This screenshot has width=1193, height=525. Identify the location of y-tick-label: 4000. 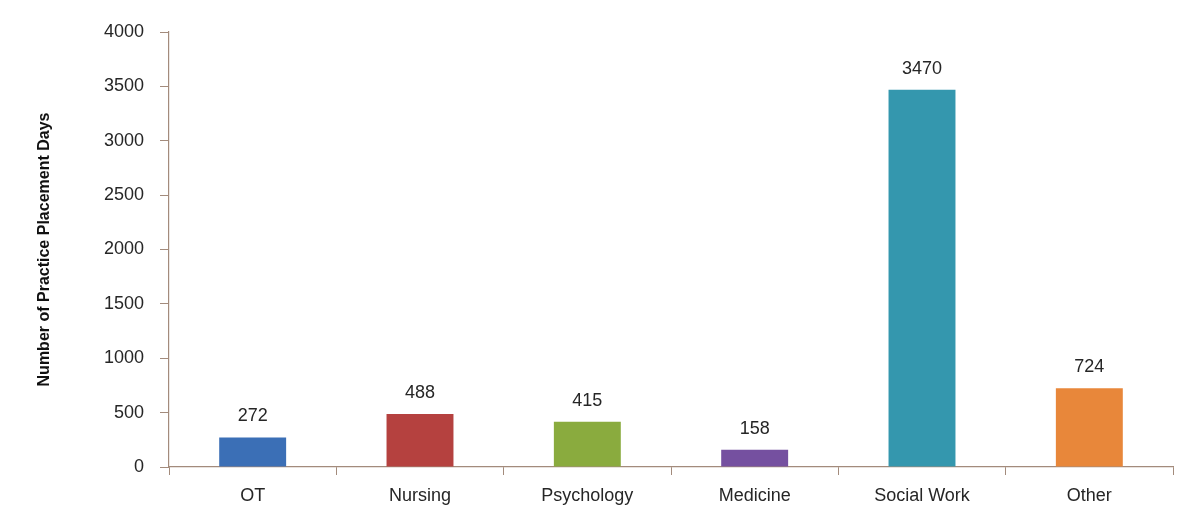
(123, 30).